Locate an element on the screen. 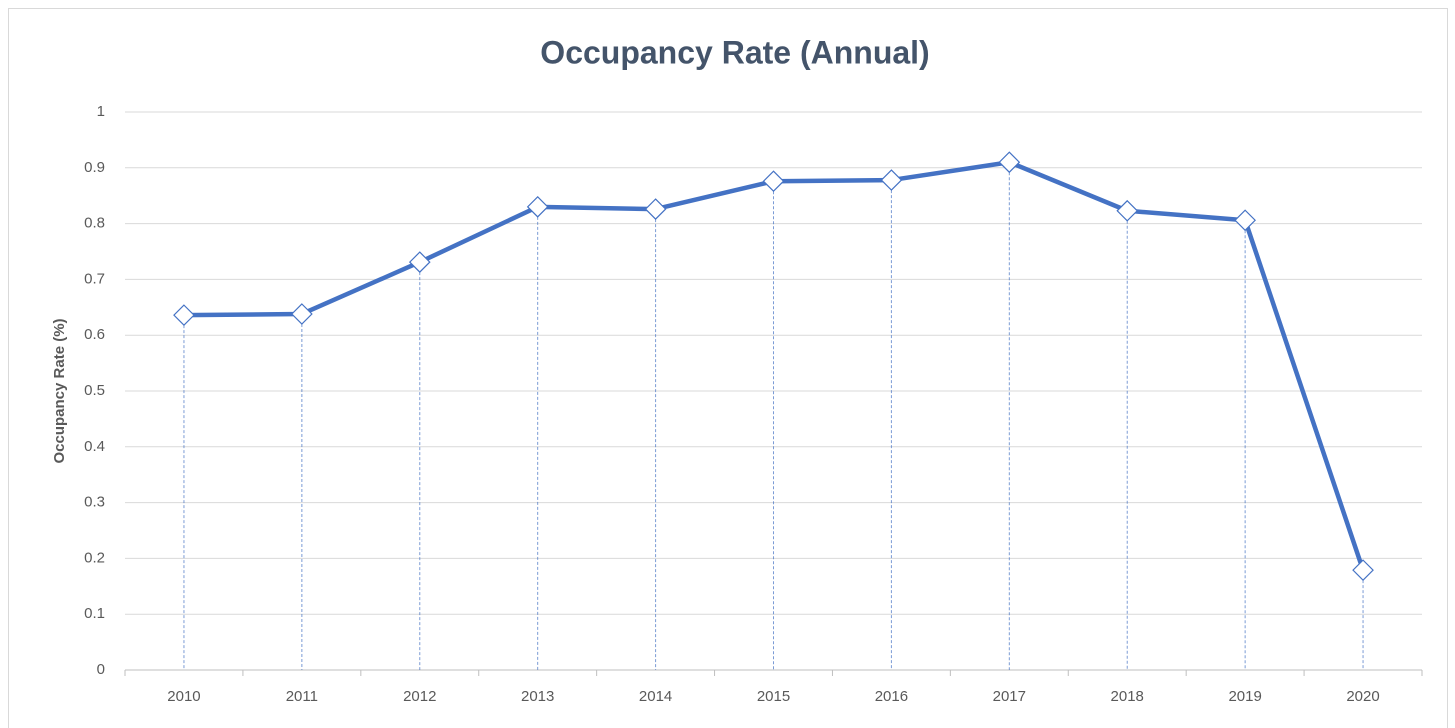 This screenshot has width=1455, height=728. y-tick-label: 0.5 is located at coordinates (94, 390).